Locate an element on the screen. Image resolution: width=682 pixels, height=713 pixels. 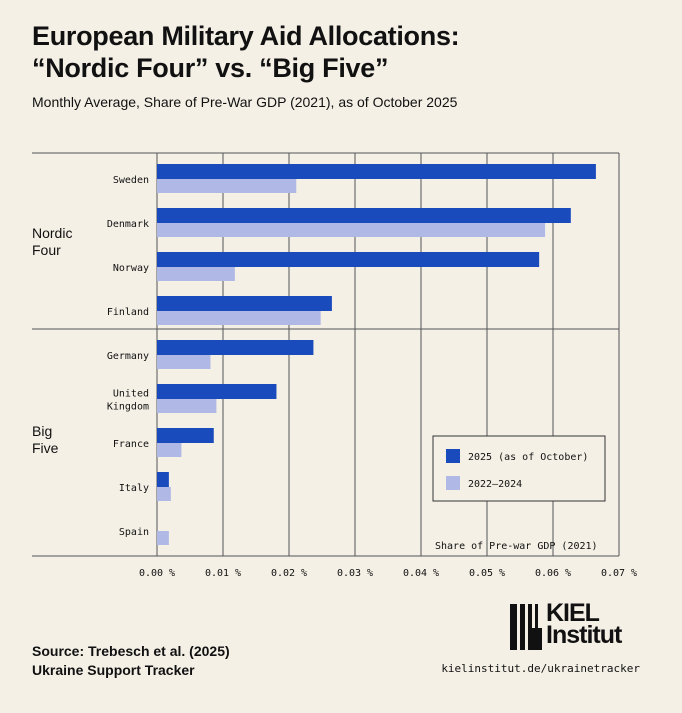
group-label: Nordic is located at coordinates (52, 233).